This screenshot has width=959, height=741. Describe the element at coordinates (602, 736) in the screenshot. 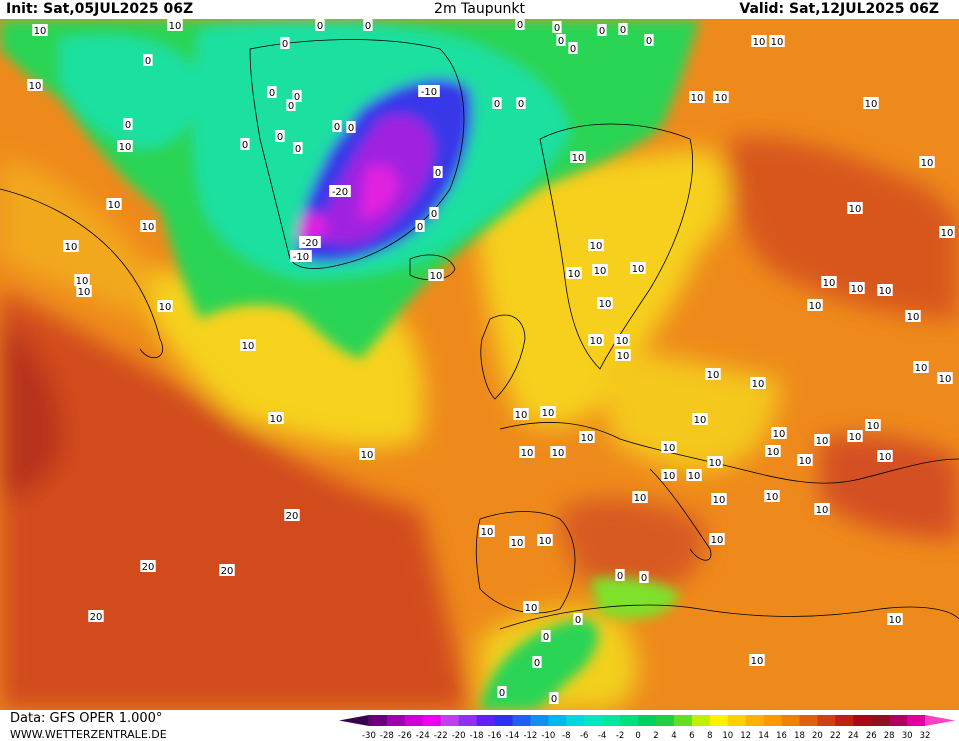

I see `legend-tick-label: -4` at that location.